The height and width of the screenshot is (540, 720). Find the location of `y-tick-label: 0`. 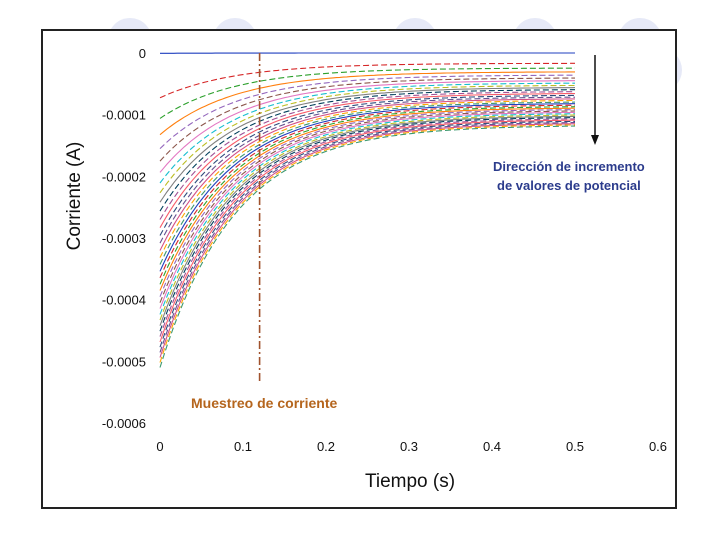

y-tick-label: 0 is located at coordinates (142, 53).